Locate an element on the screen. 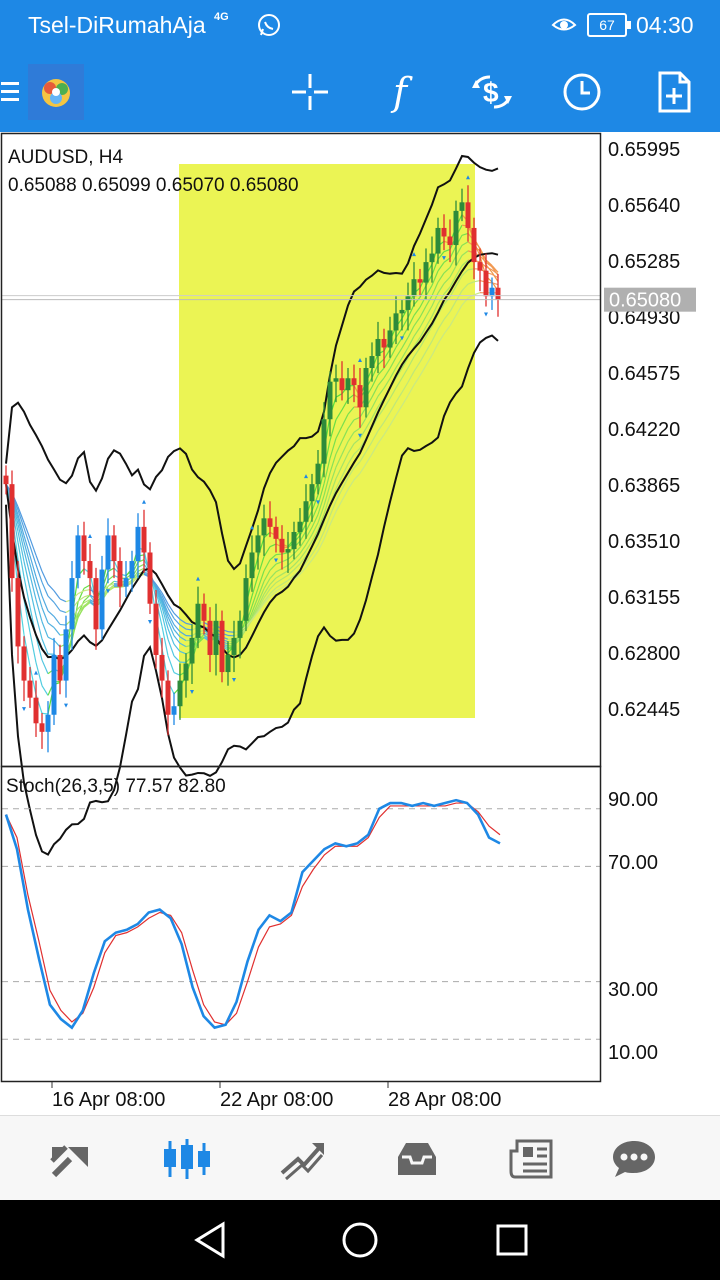  price-tick: 0.62445 is located at coordinates (644, 710).